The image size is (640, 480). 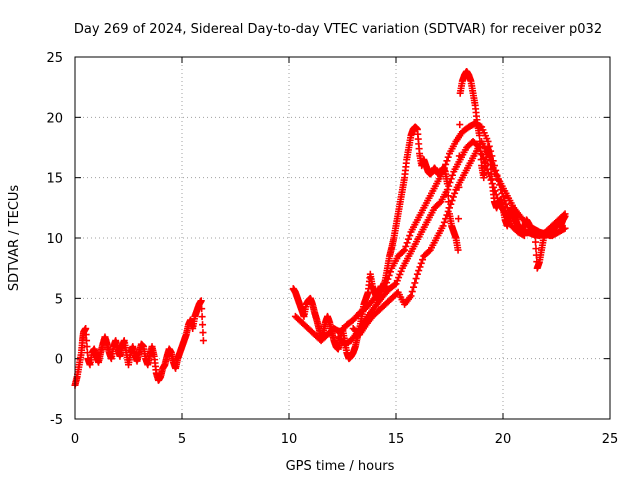 I want to click on x-tick-label-4: 20, so click(x=503, y=439).